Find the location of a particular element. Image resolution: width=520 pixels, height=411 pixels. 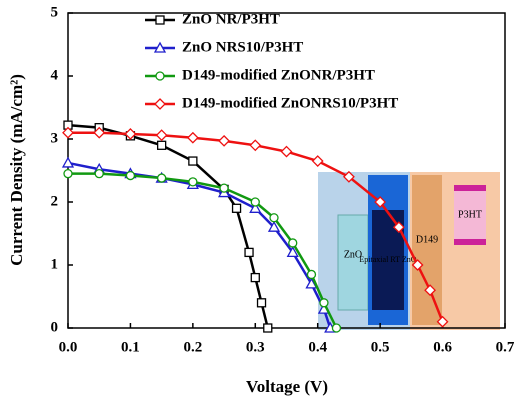

inset: ZnO Epitaxial RT ZnO D149 P3HT is located at coordinates (409, 251).